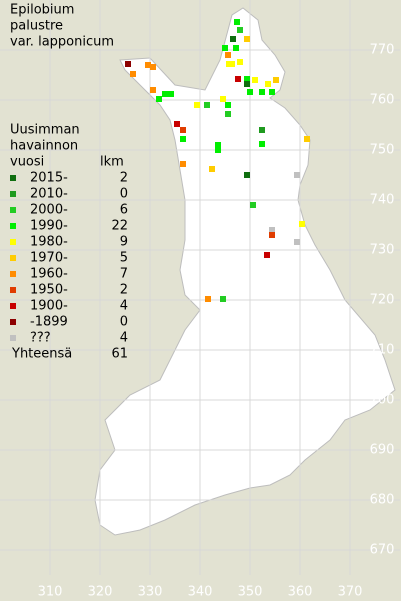  Describe the element at coordinates (27, 162) in the screenshot. I see `legend-header: vuosi` at that location.